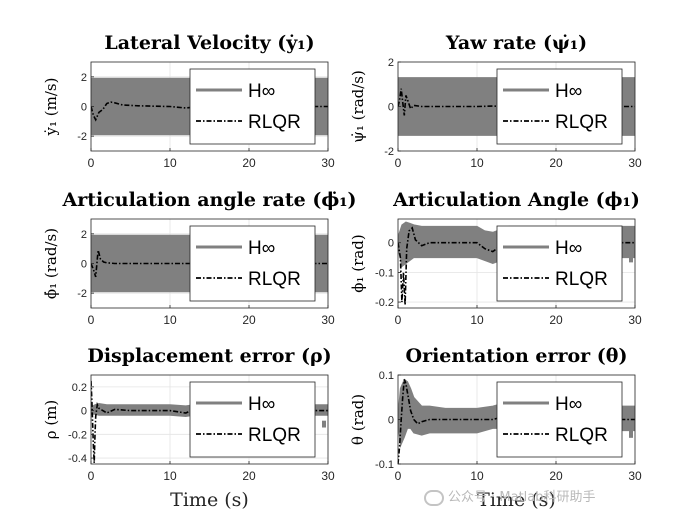 The image size is (700, 525). Describe the element at coordinates (51, 263) in the screenshot. I see `y-axis-label: ϕ̇₁ (rad/s)` at that location.